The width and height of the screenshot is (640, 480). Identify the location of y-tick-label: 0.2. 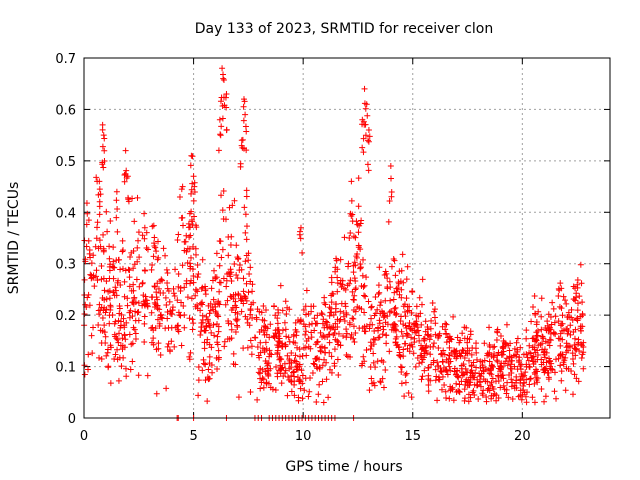
(65, 316).